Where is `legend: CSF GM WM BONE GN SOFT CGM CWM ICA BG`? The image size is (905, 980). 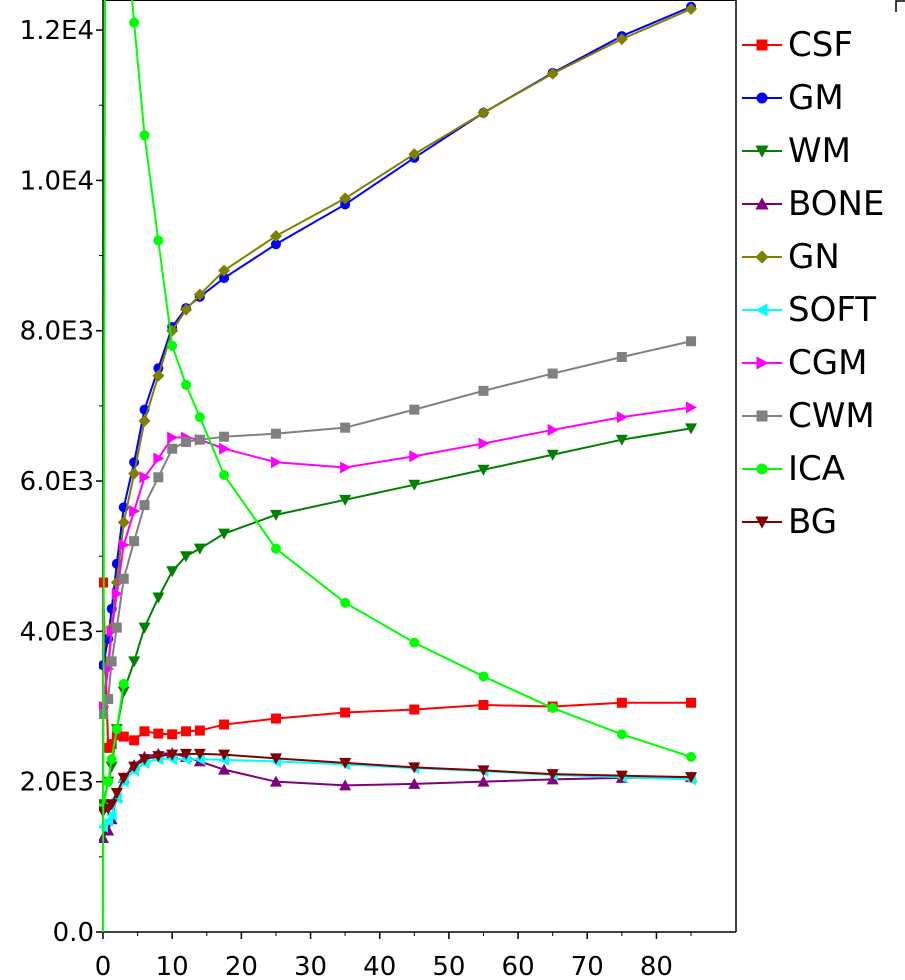
legend: CSF GM WM BONE GN SOFT CGM CWM ICA BG is located at coordinates (812, 283).